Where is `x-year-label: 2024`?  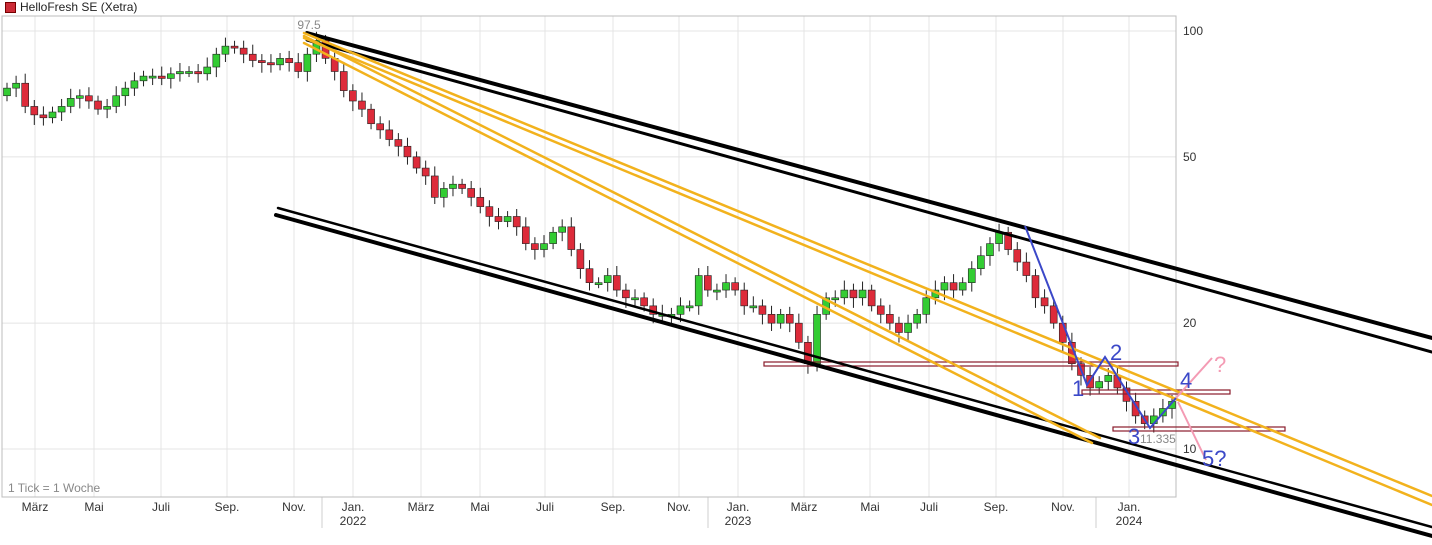
x-year-label: 2024 is located at coordinates (1129, 521).